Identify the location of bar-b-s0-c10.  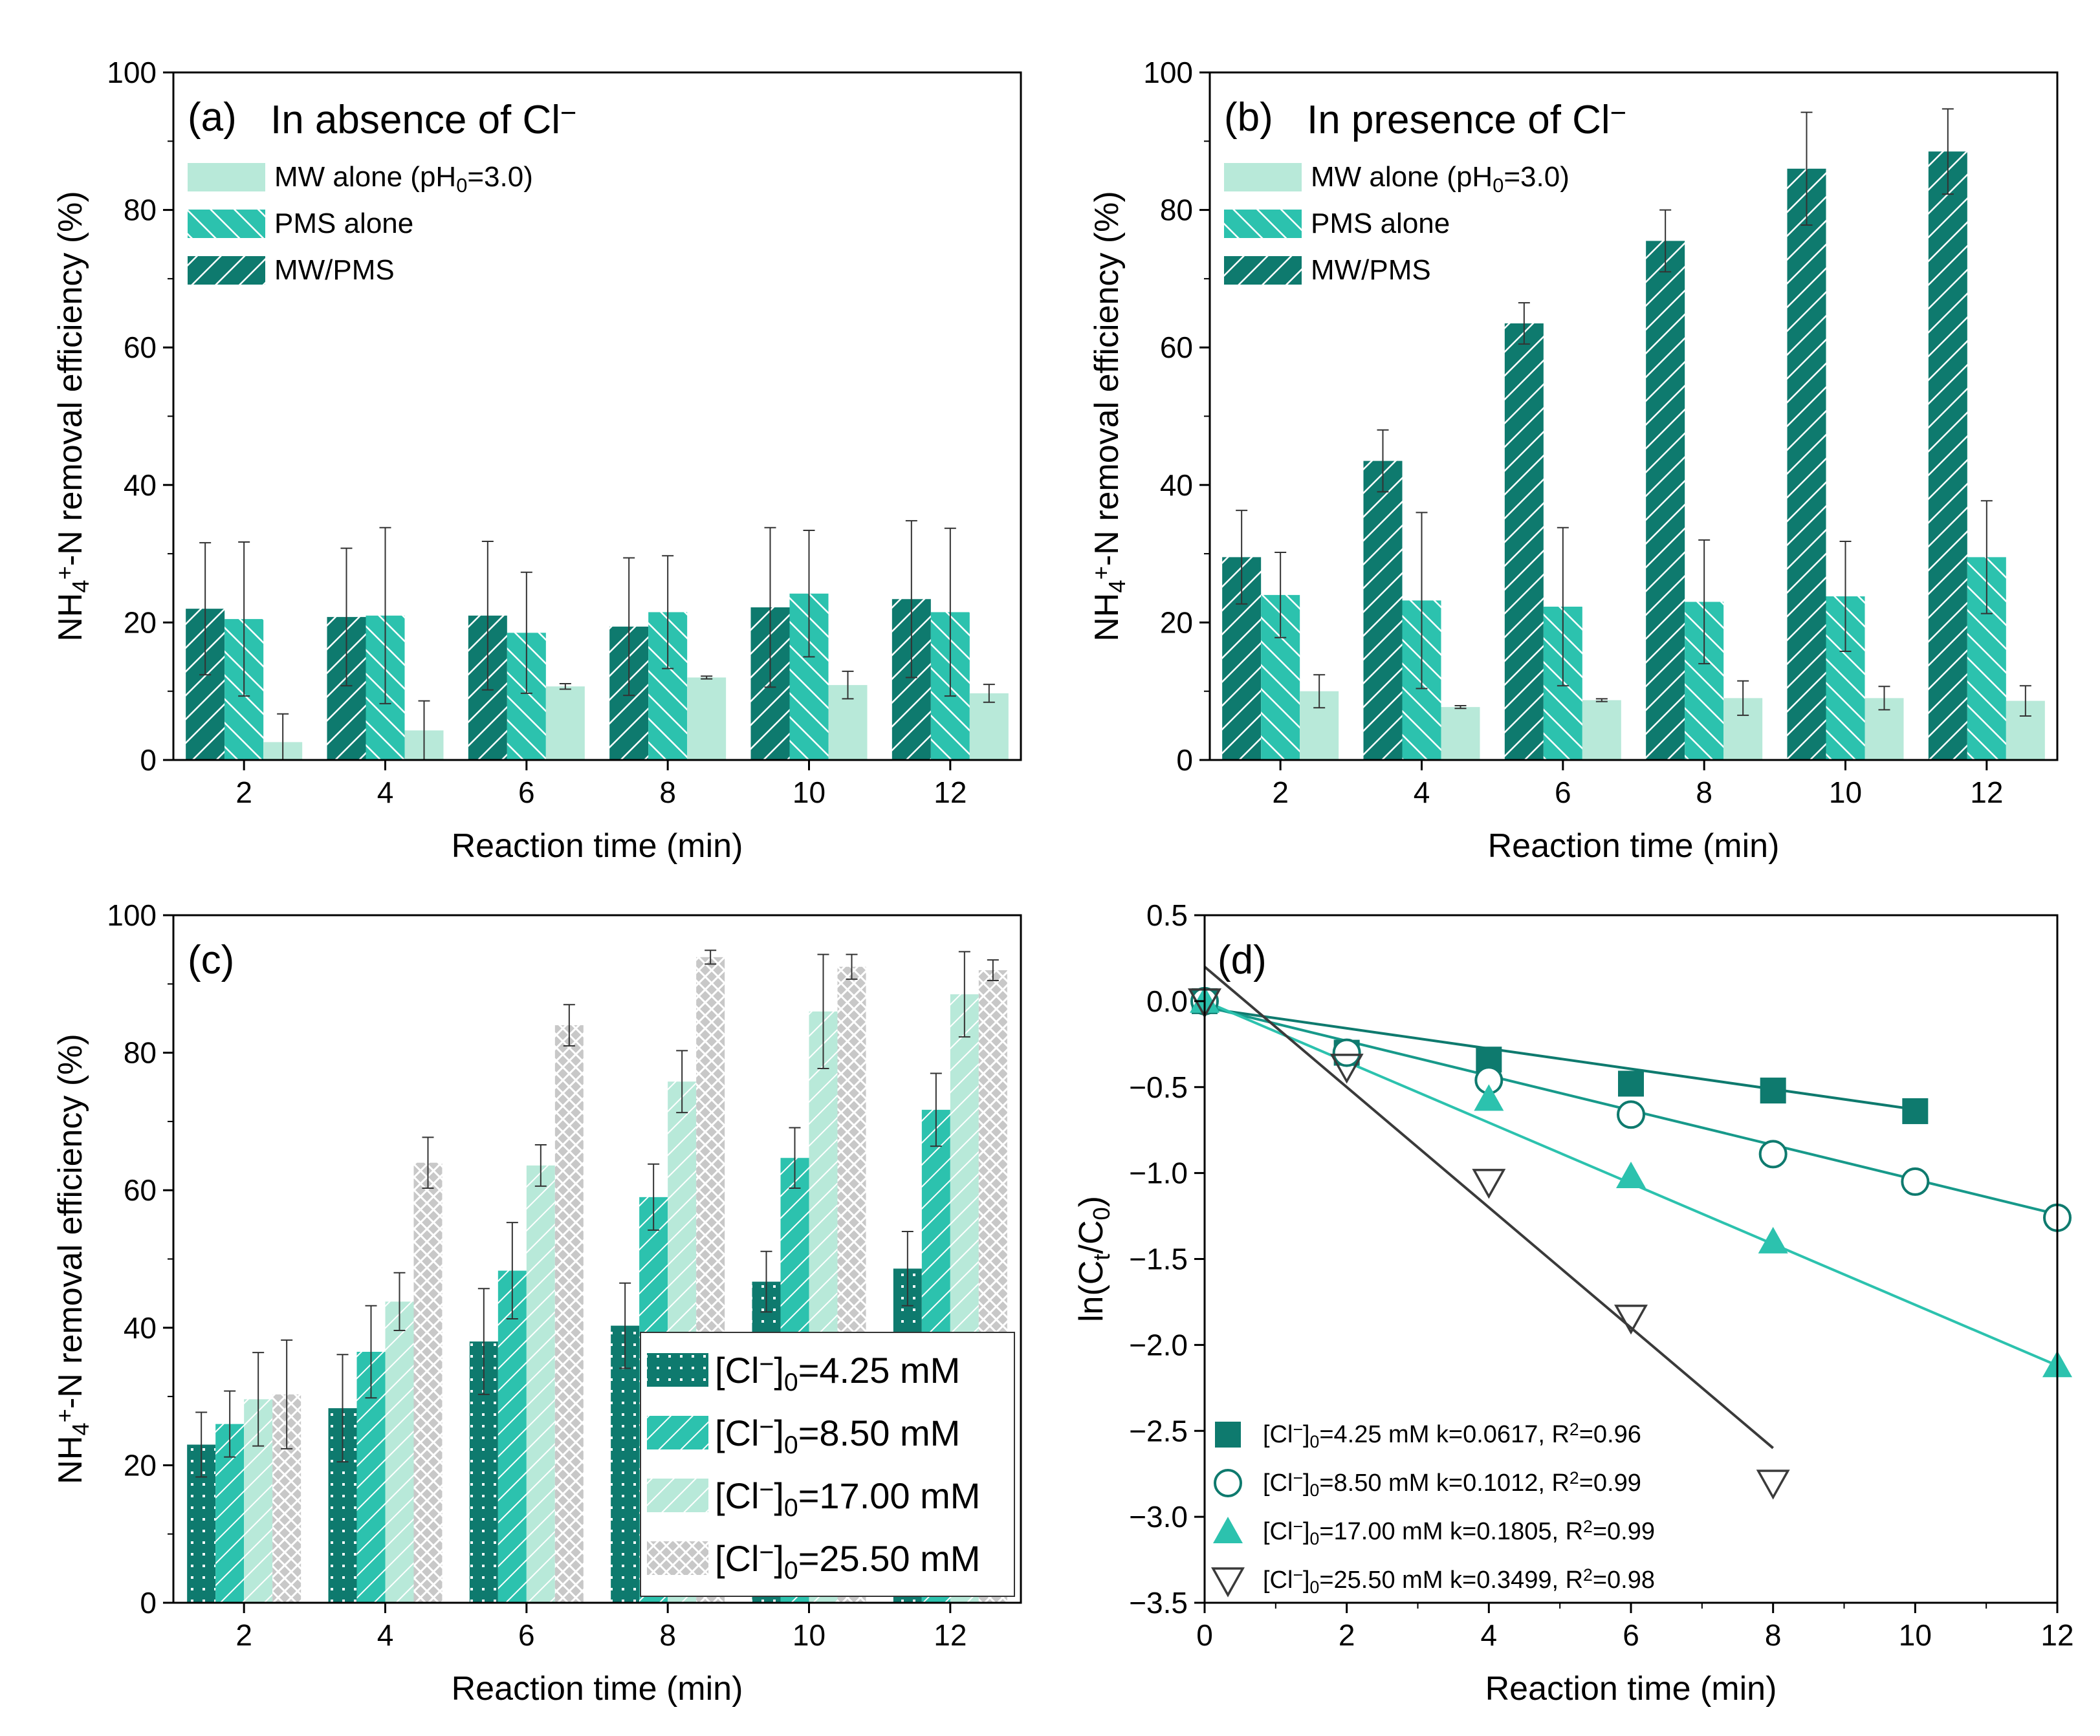
(1806, 464).